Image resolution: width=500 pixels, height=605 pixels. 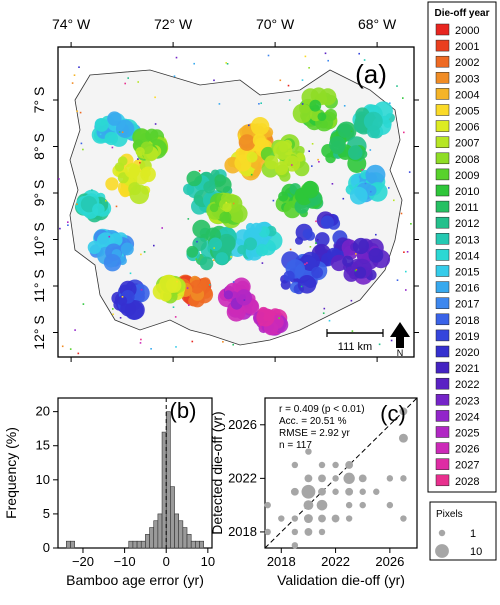 What do you see at coordinates (313, 421) in the screenshot?
I see `stat-accuracy: Acc. = 20.51 %` at bounding box center [313, 421].